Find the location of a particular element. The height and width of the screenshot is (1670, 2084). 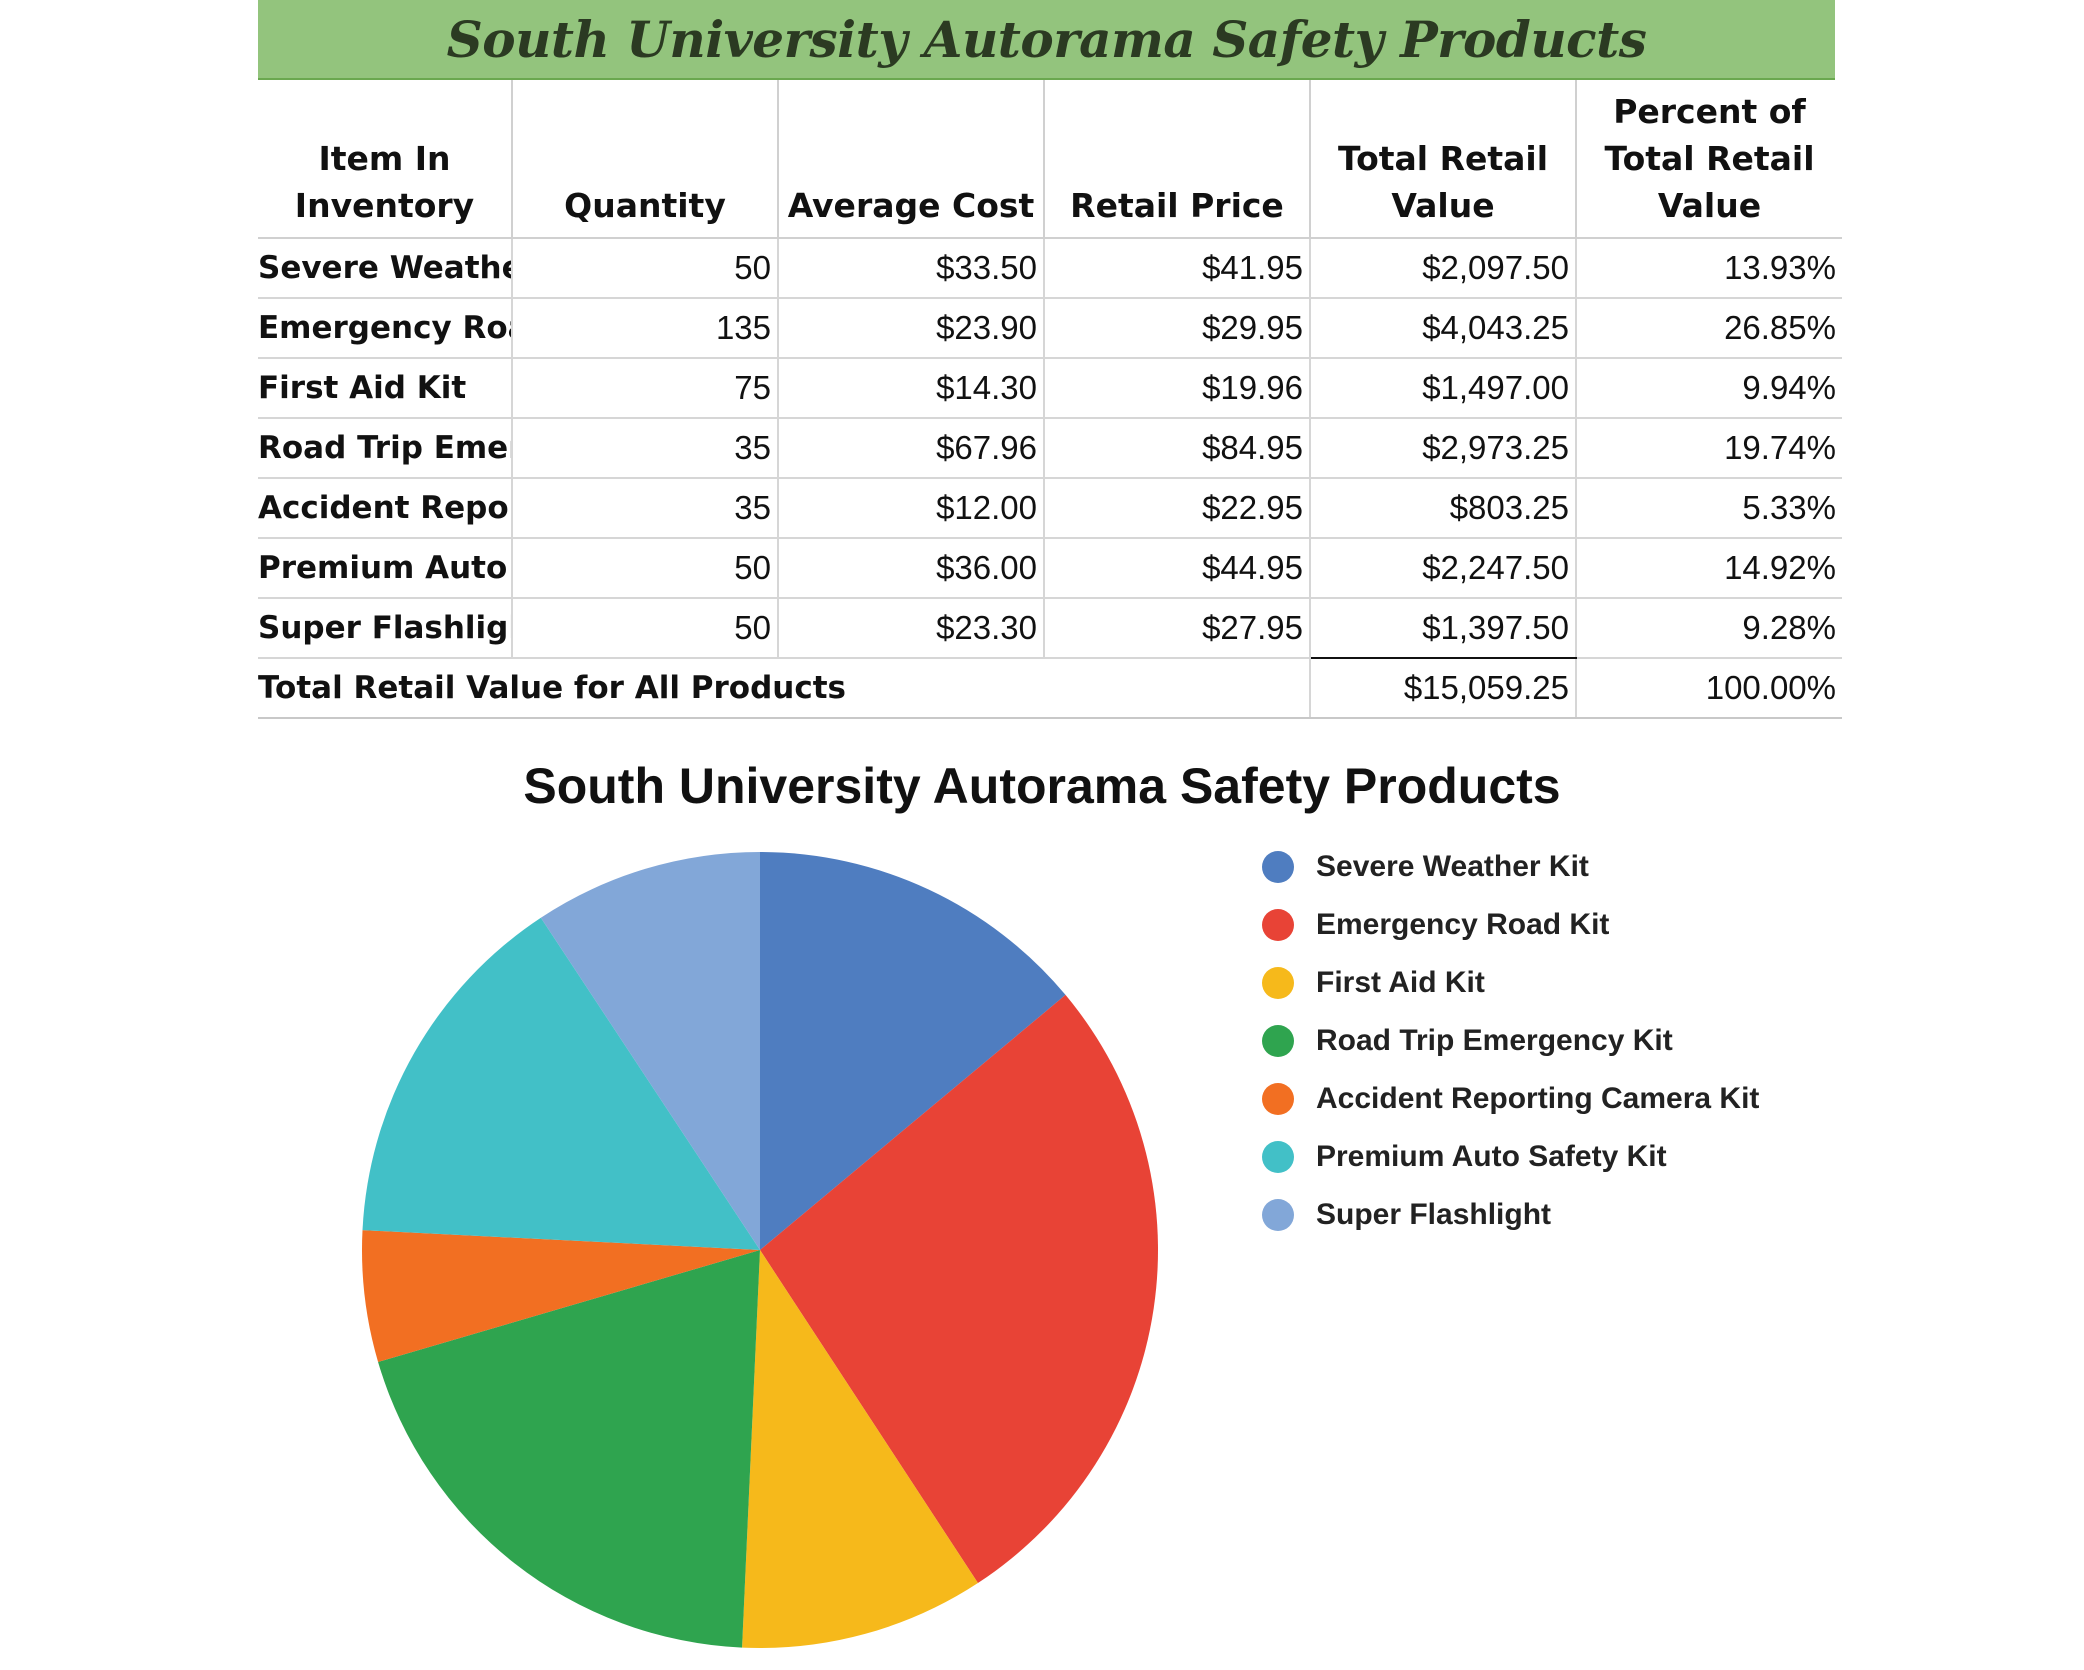

legend-item-premium-auto-safety-kit: Premium Auto Safety Kit is located at coordinates (1510, 1157).